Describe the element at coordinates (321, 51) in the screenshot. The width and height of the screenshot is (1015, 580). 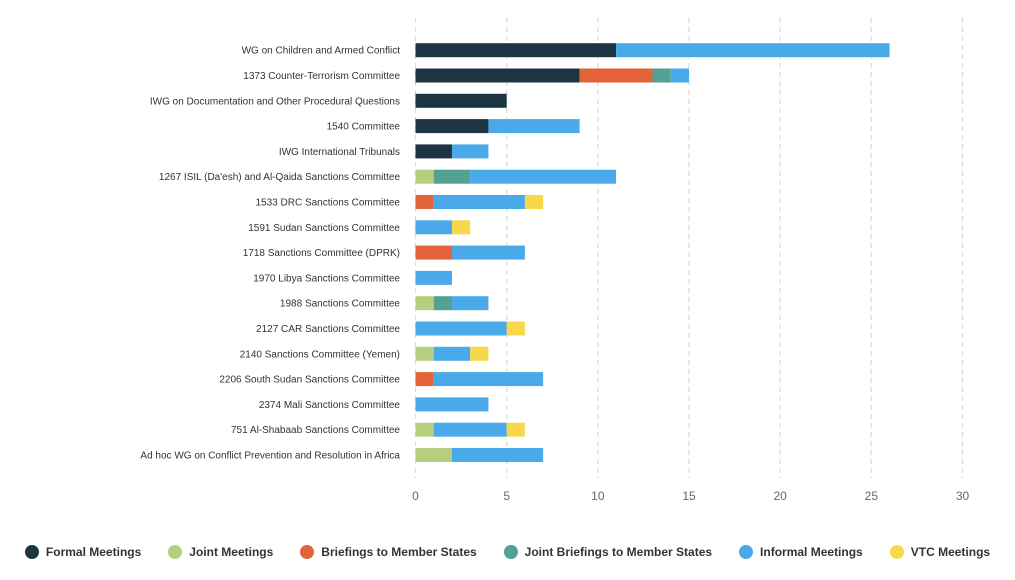
I see `category-label: WG on Children and Armed Conflict` at that location.